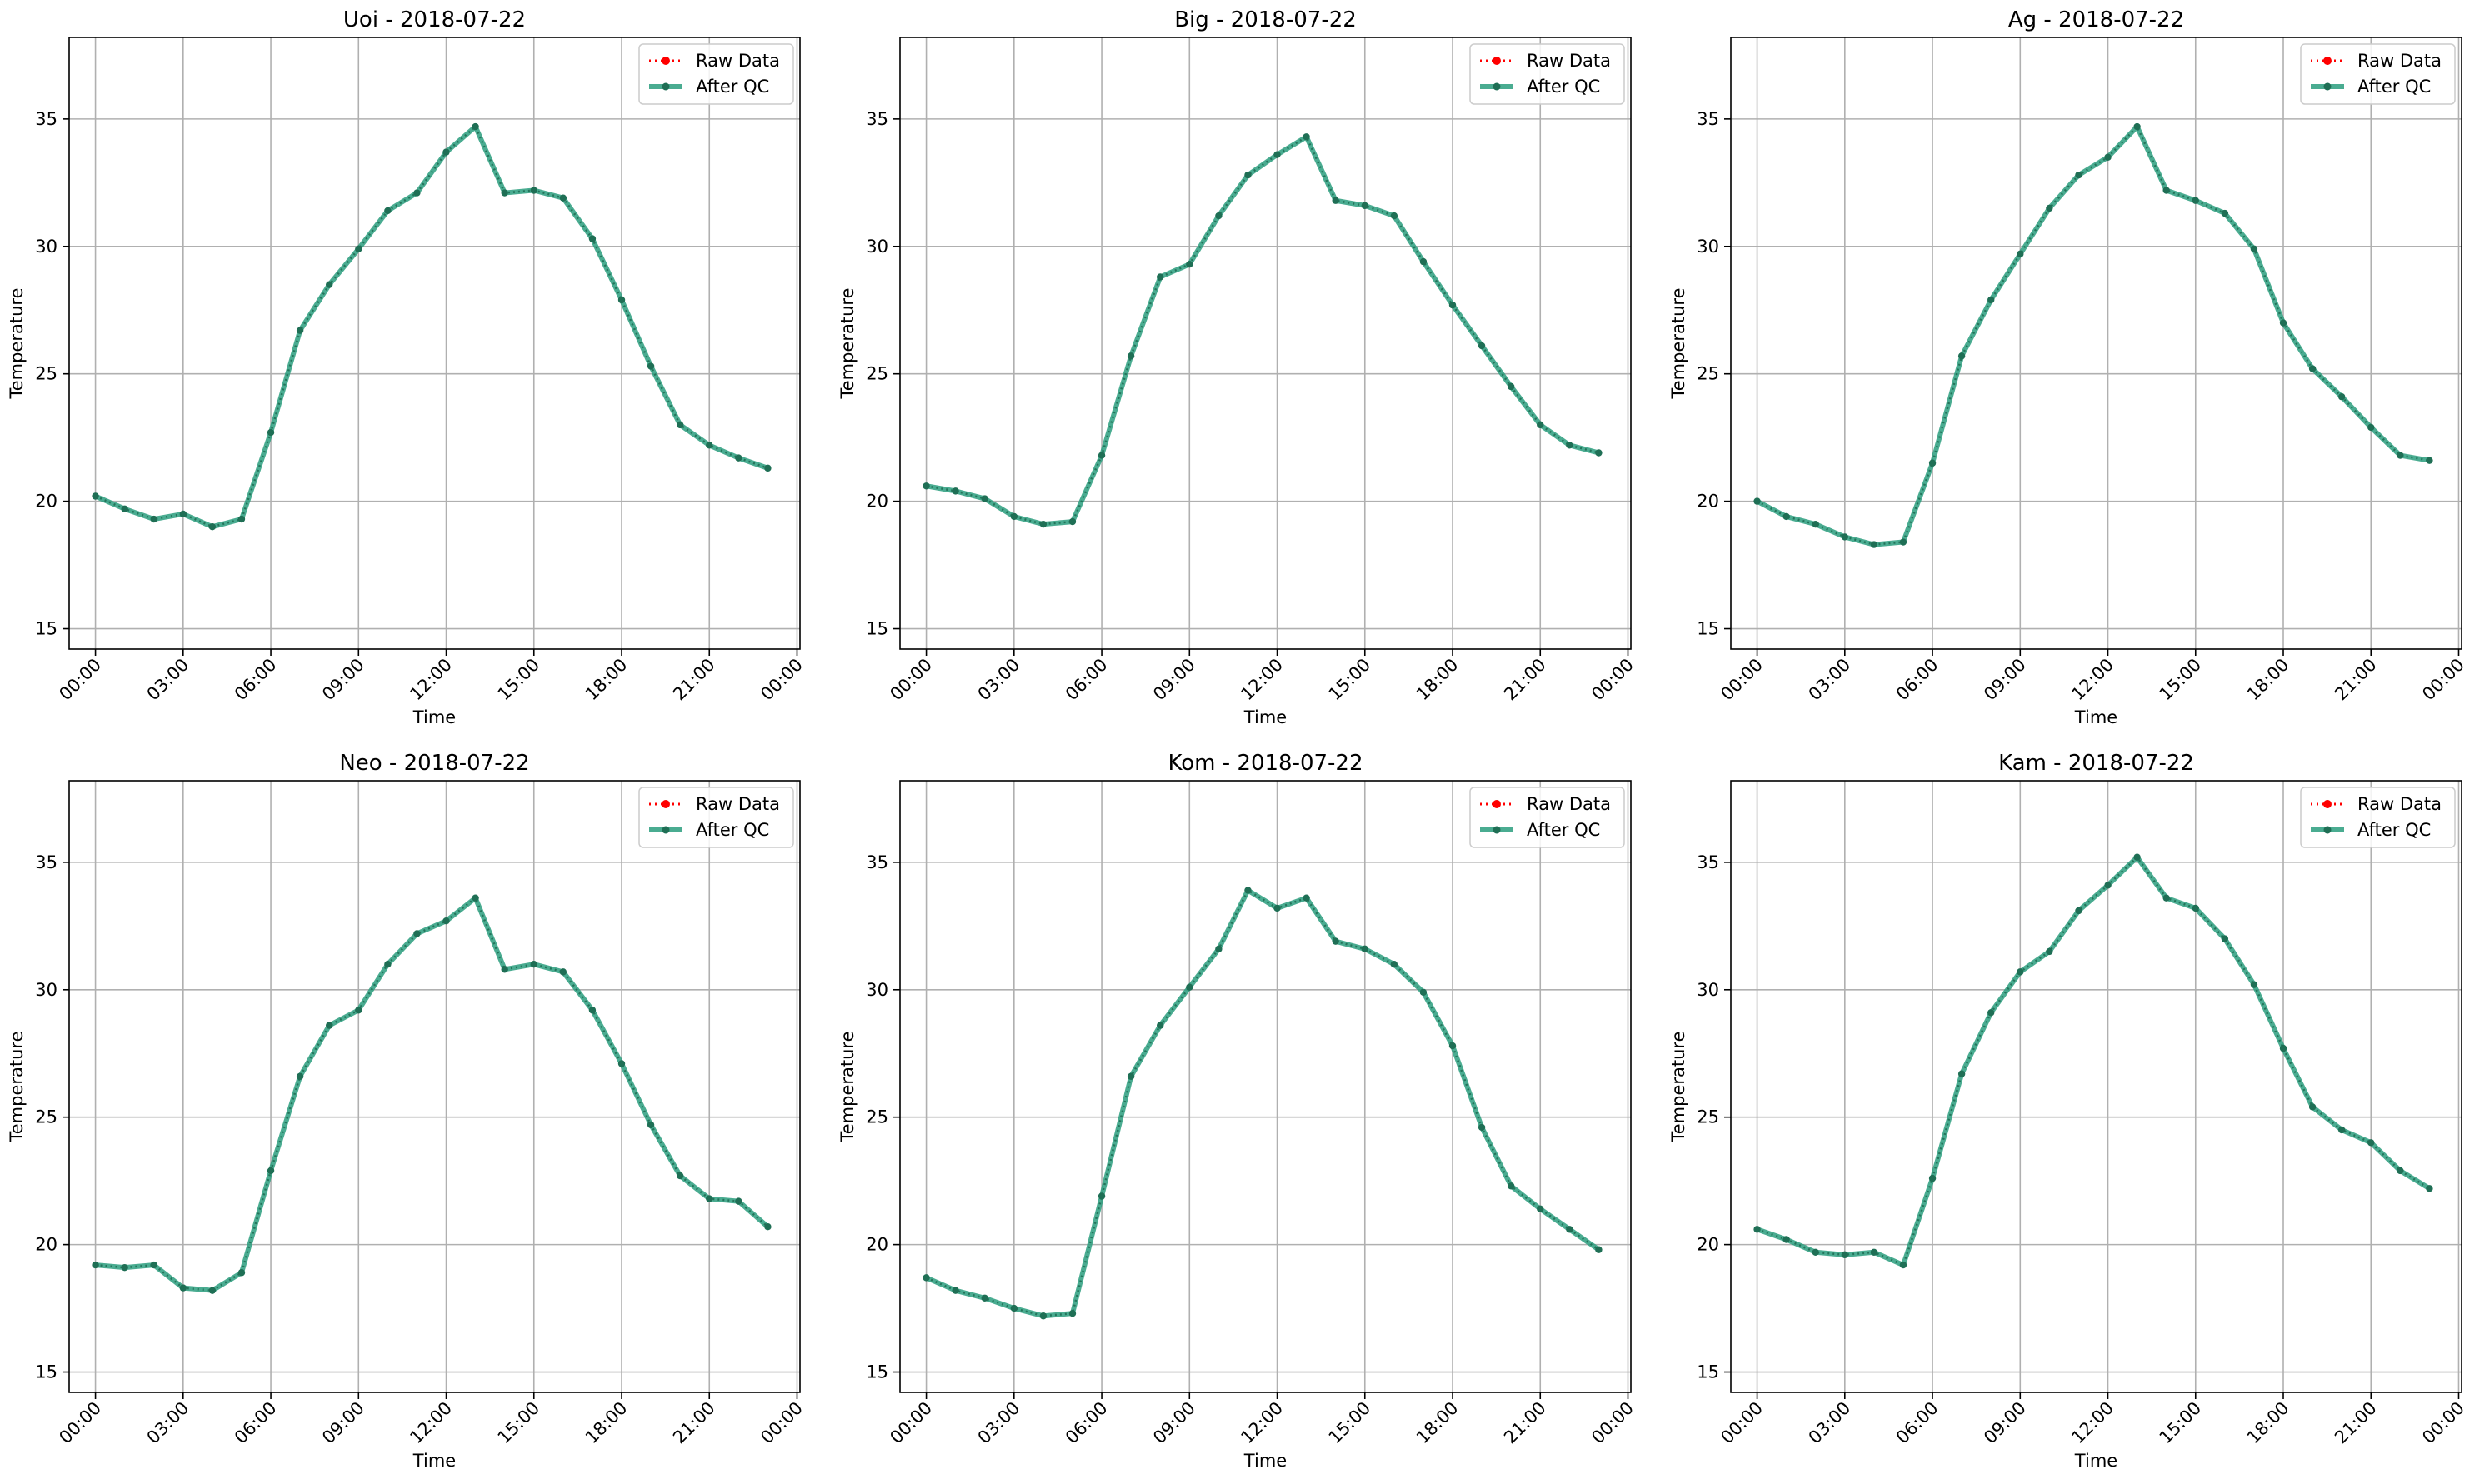 This screenshot has height=1484, width=2485. I want to click on chart-title: Neo - 2018-07-22, so click(434, 764).